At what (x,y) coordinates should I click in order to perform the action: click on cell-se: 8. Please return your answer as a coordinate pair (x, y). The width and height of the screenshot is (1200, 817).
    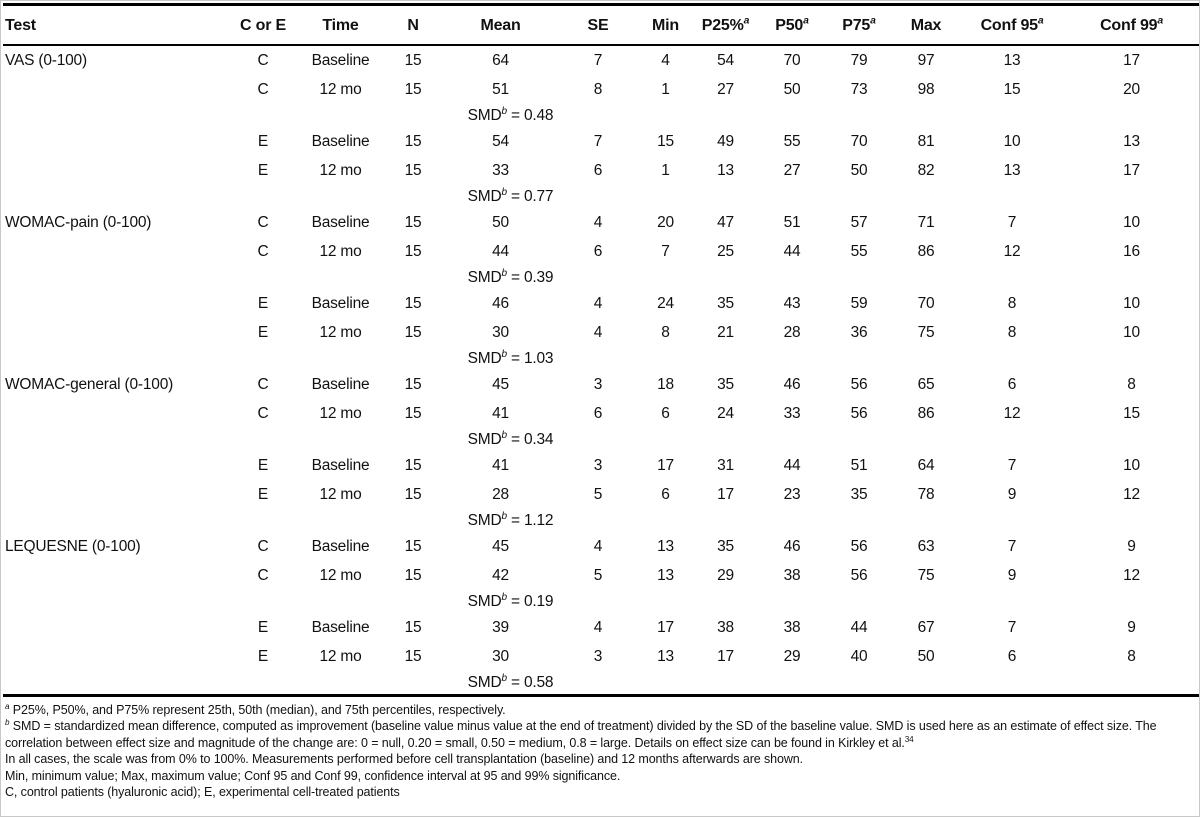
    Looking at the image, I should click on (598, 89).